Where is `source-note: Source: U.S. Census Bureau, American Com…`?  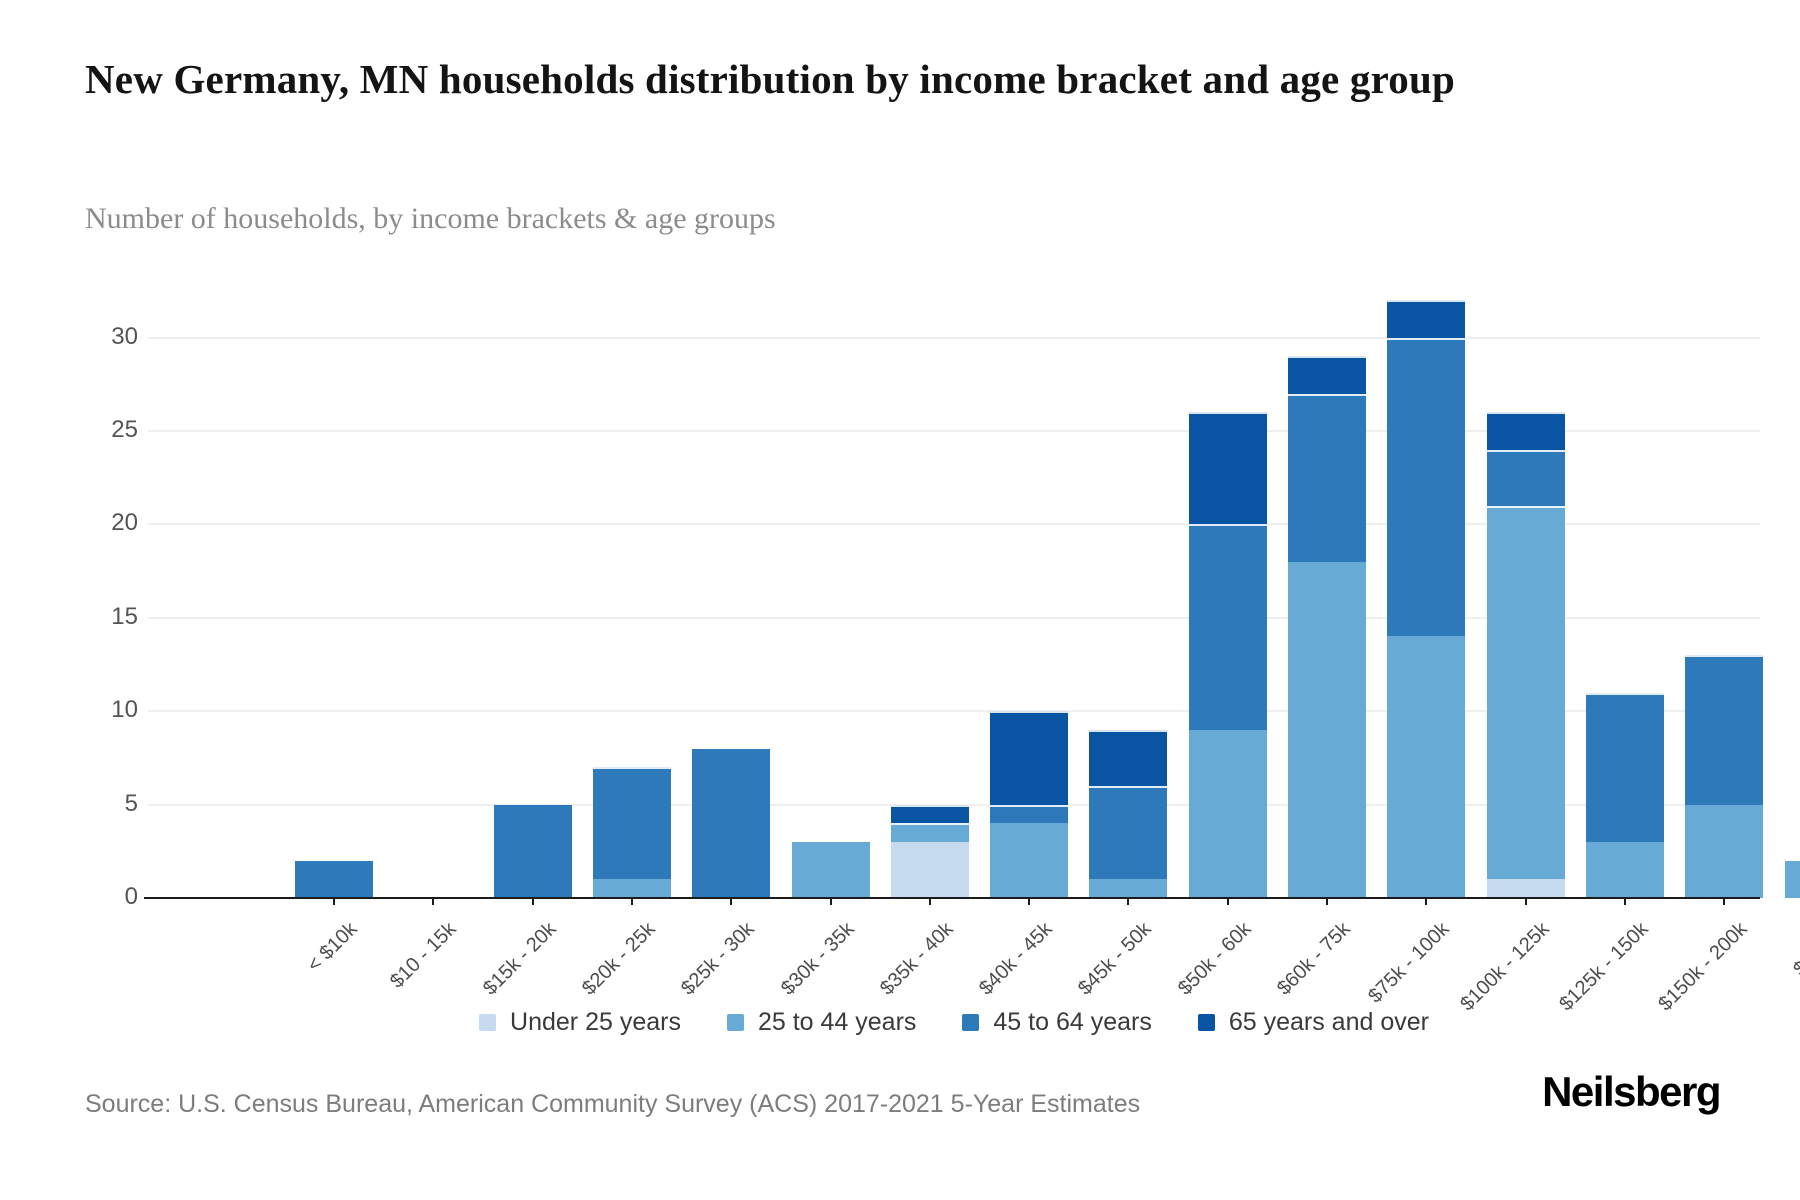
source-note: Source: U.S. Census Bureau, American Com… is located at coordinates (613, 1104).